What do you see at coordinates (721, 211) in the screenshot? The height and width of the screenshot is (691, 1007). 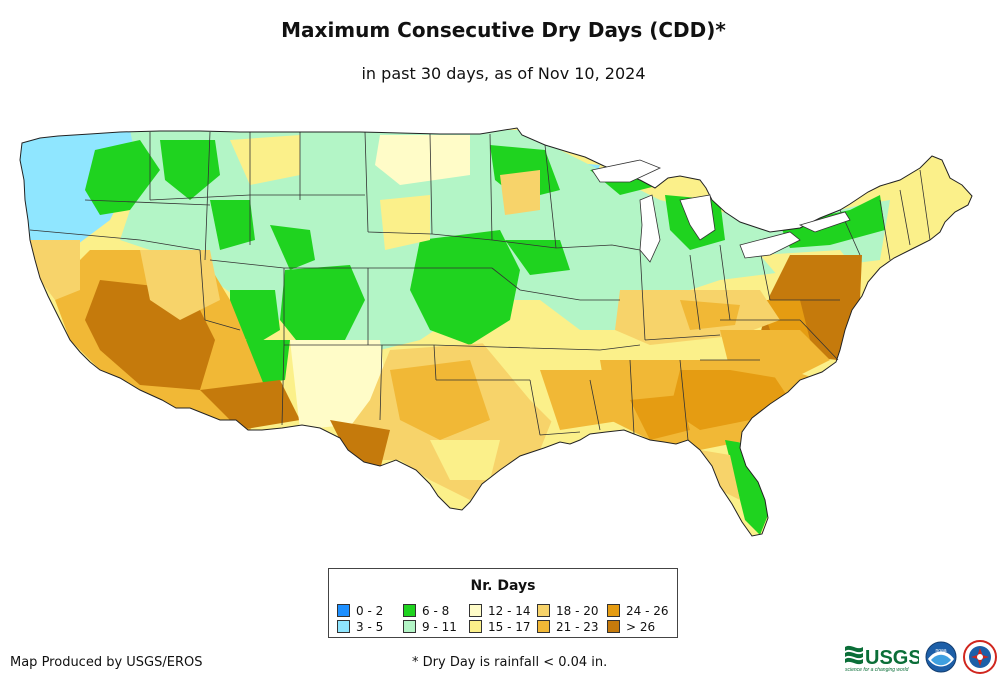 I see `great-lakes` at bounding box center [721, 211].